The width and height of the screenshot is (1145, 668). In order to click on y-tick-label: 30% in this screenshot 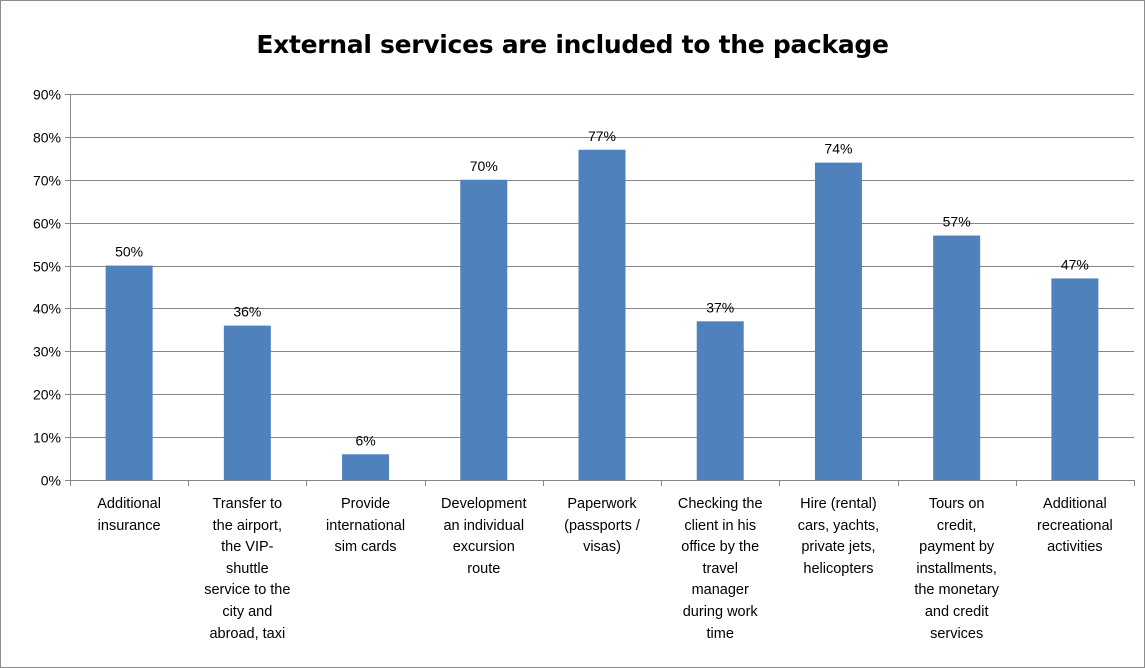, I will do `click(47, 352)`.